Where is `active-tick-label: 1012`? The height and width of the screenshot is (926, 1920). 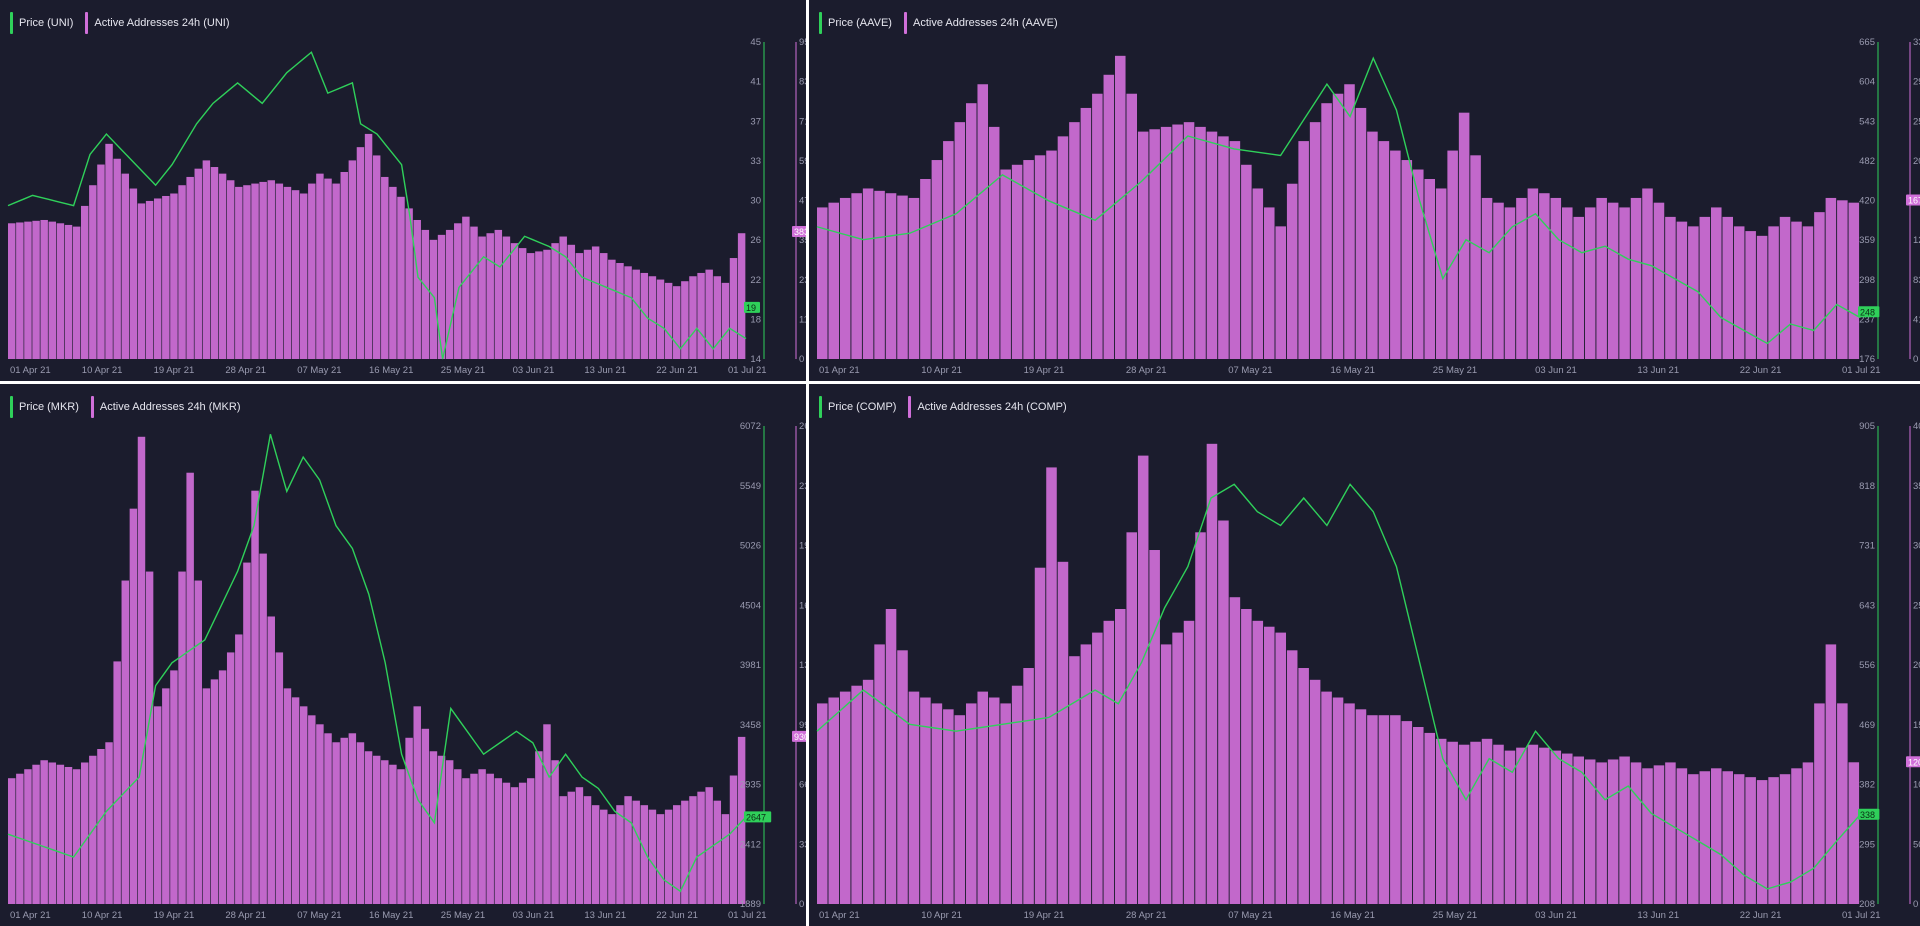 active-tick-label: 1012 is located at coordinates (1916, 785).